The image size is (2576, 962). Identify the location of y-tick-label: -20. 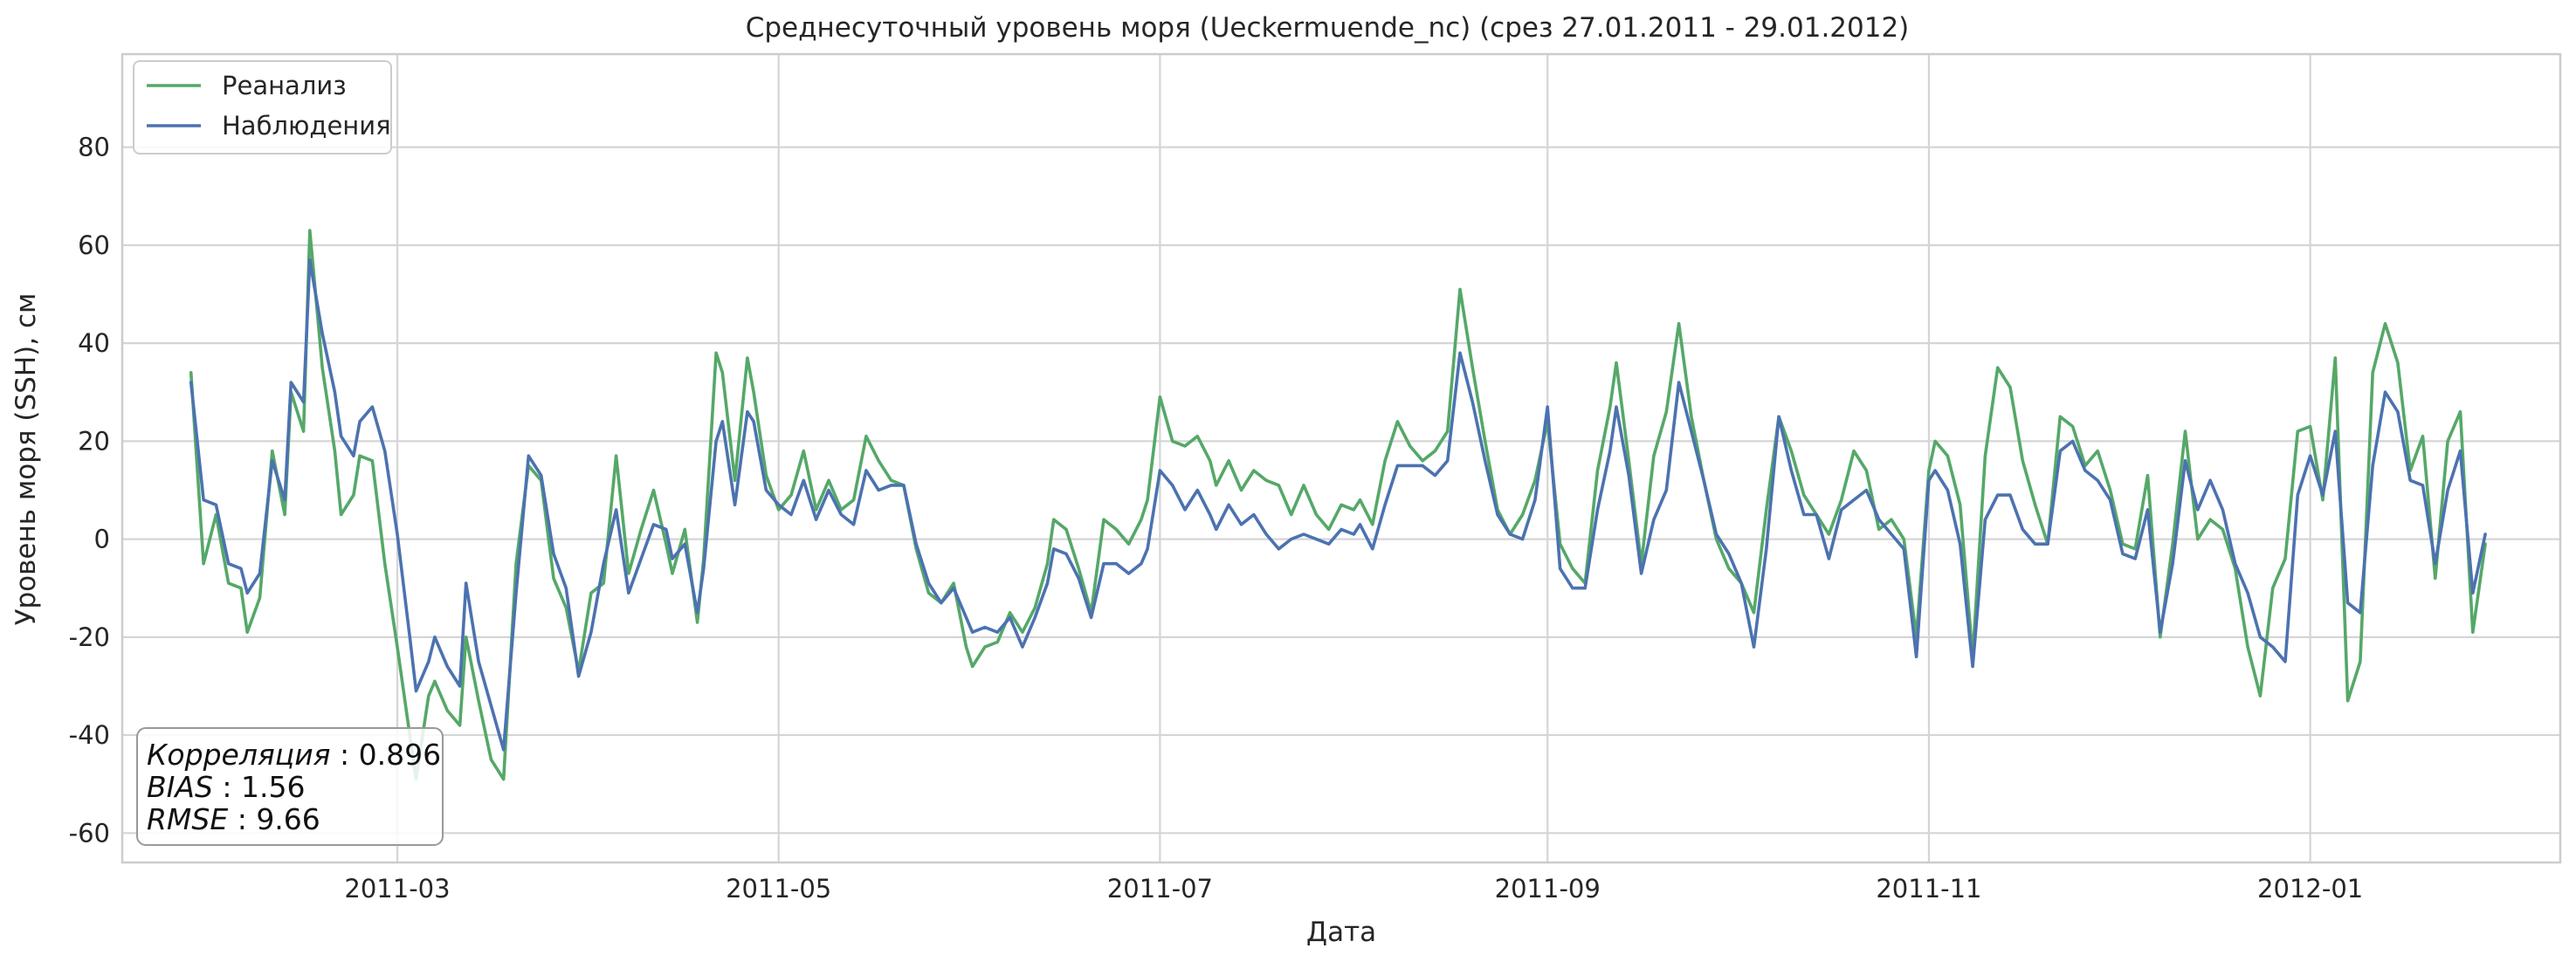
(89, 637).